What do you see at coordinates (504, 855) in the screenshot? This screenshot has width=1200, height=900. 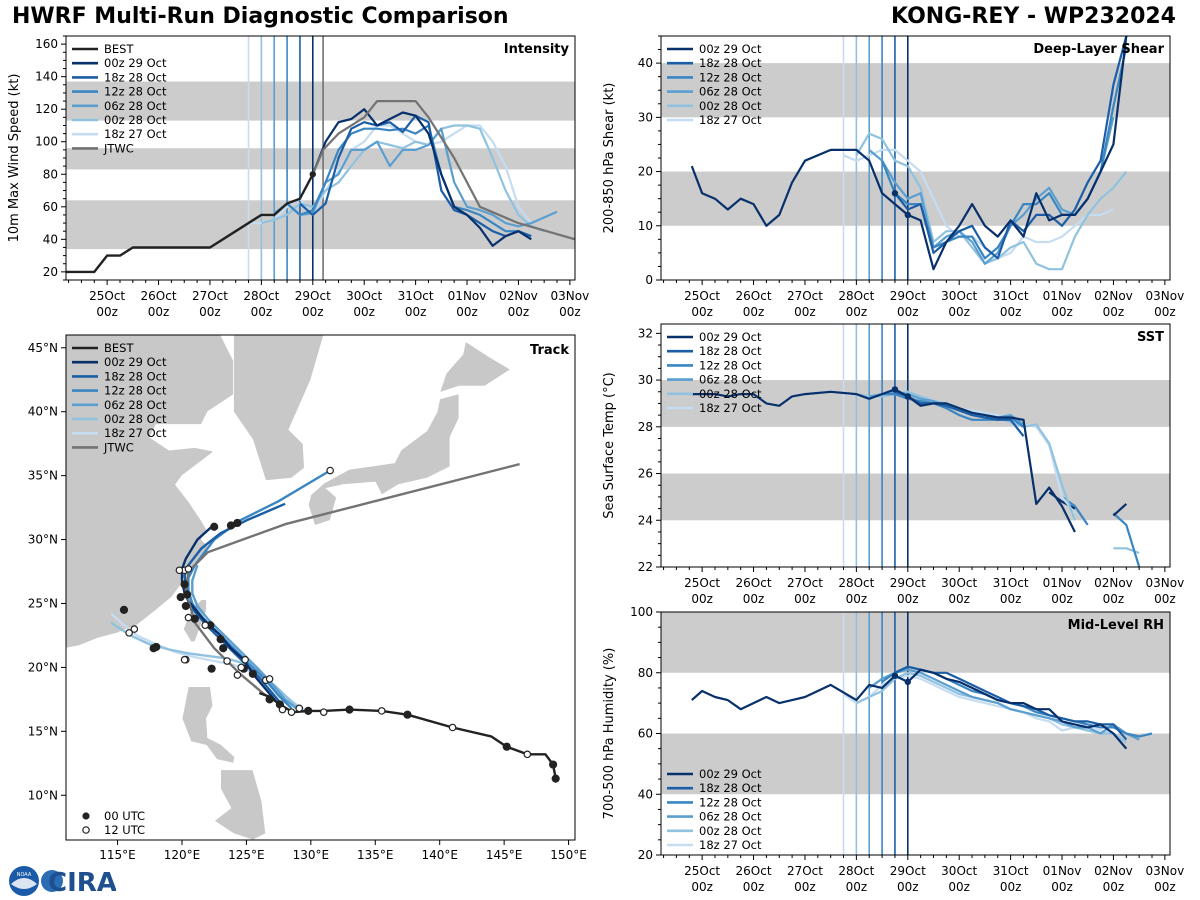 I see `track-x-tick-label: 145°E` at bounding box center [504, 855].